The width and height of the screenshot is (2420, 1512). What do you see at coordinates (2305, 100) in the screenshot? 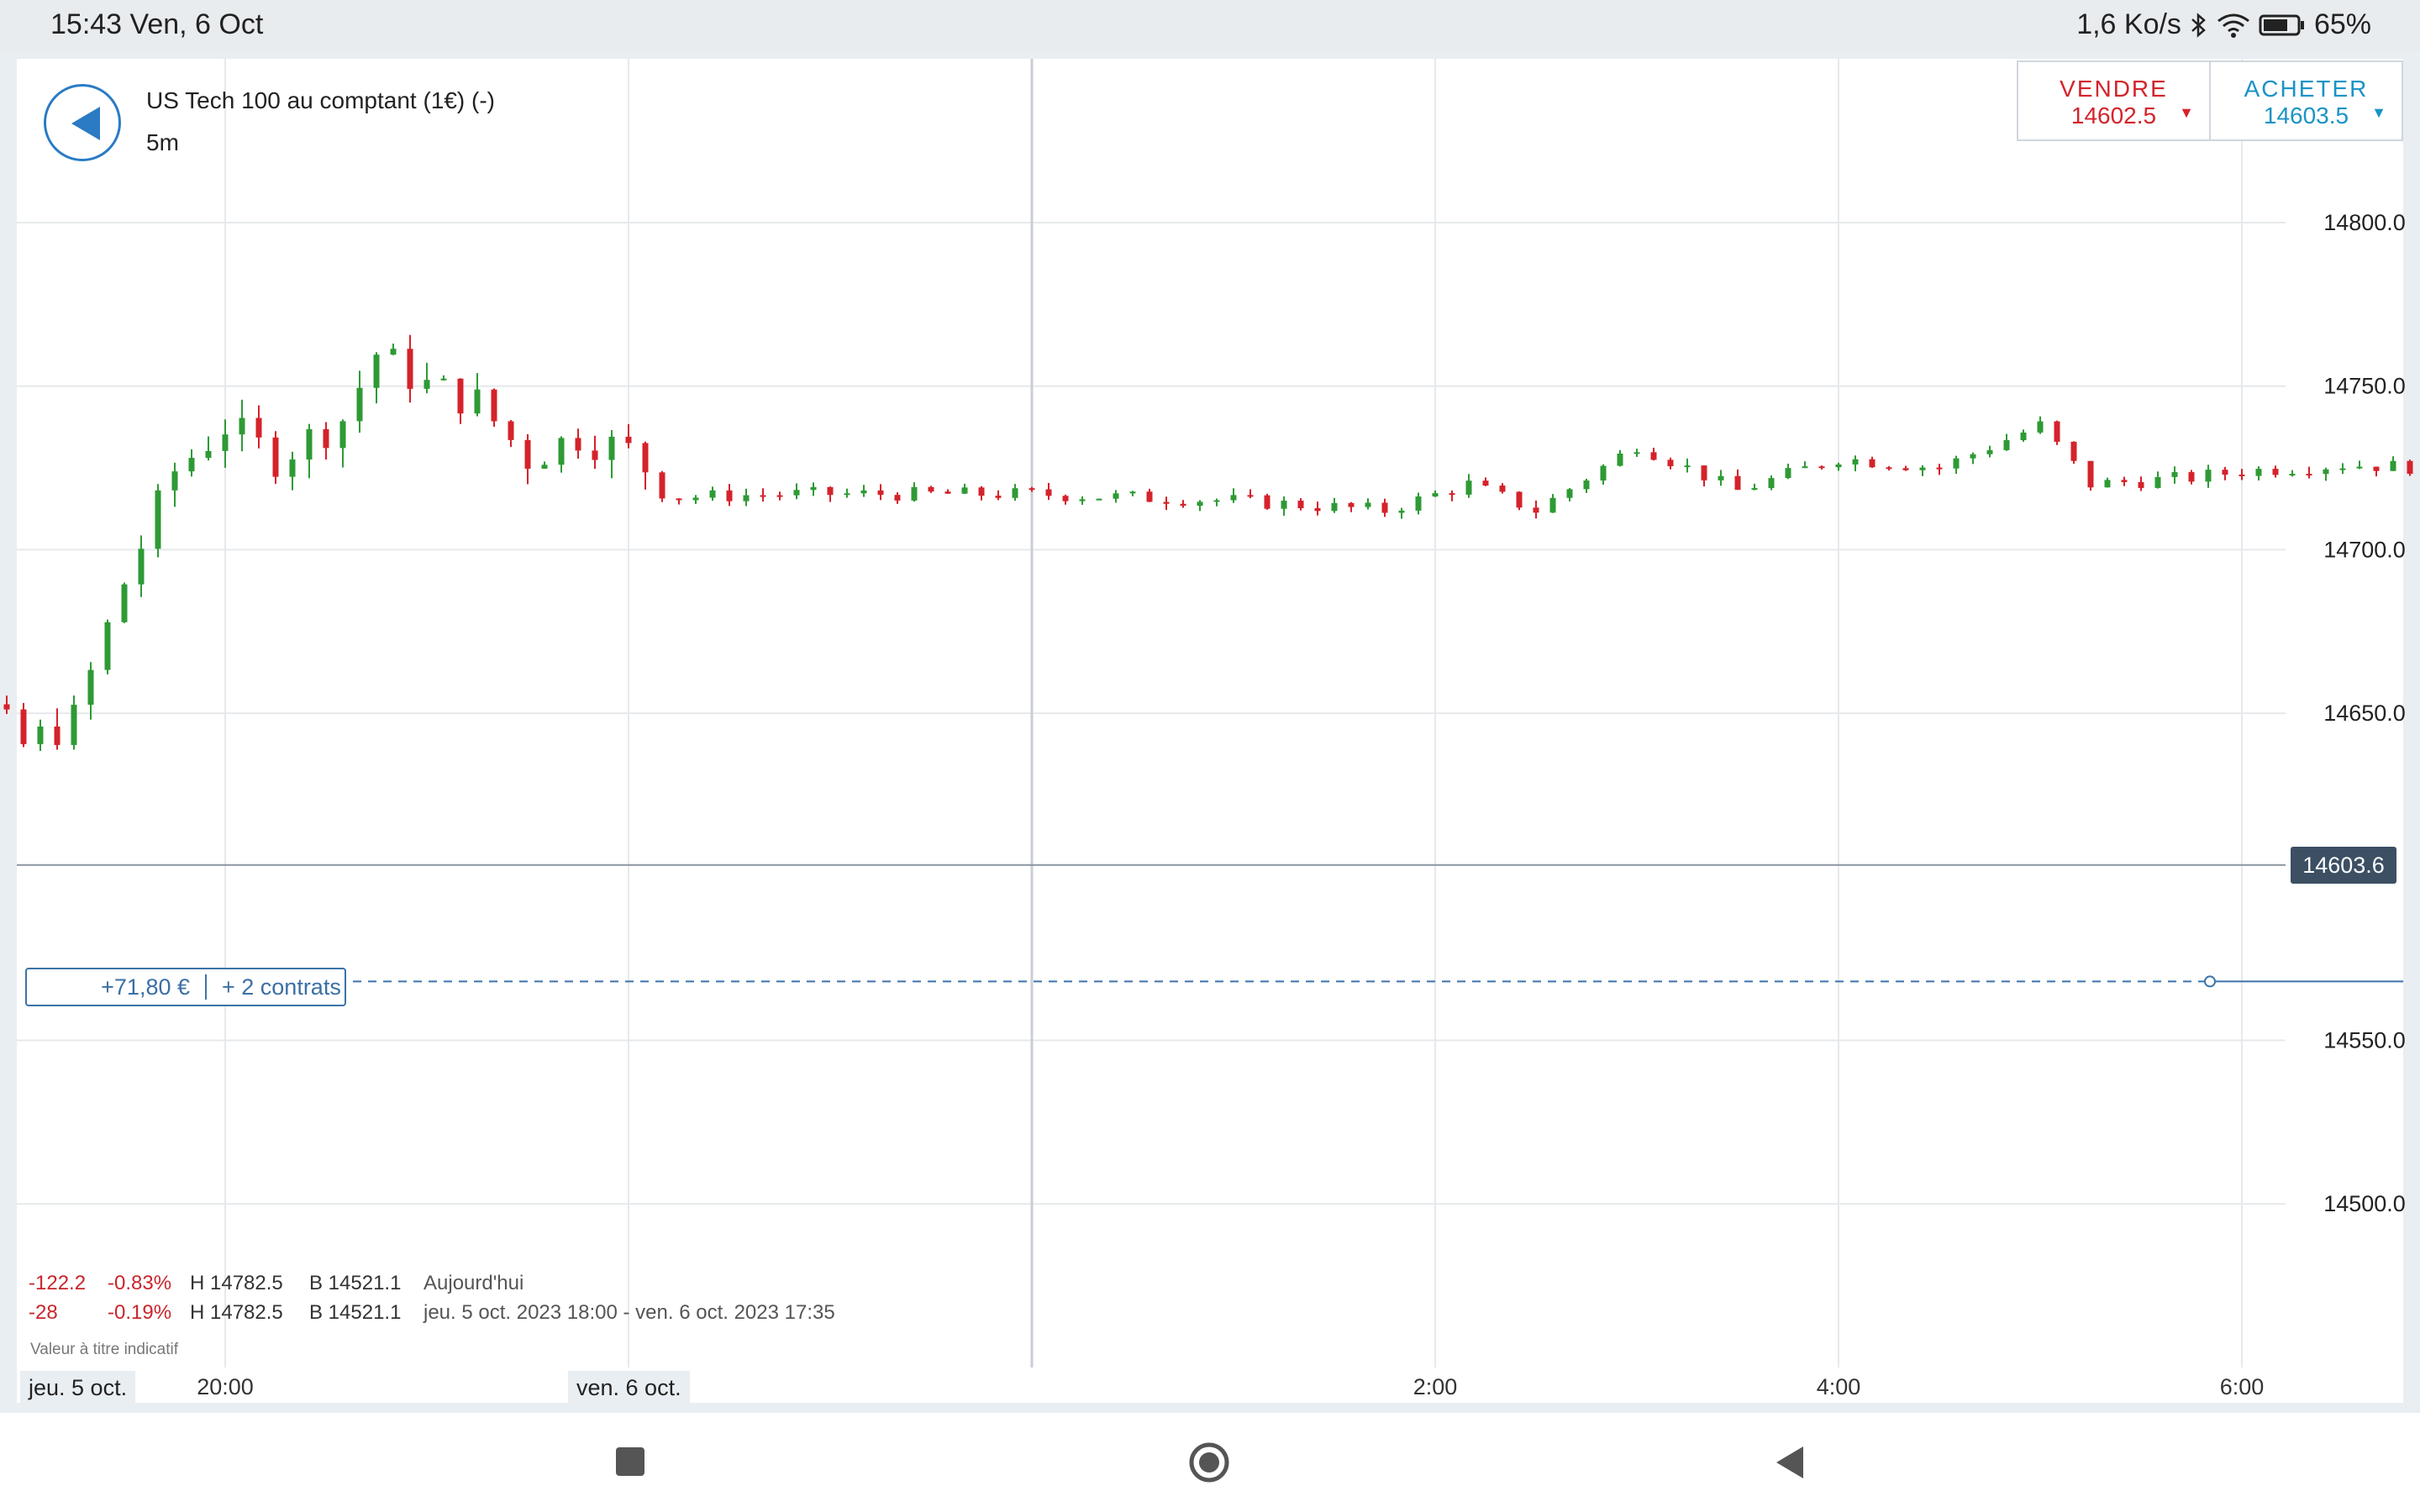
I see `buy-button: ACHETER 14603.5 ▼` at bounding box center [2305, 100].